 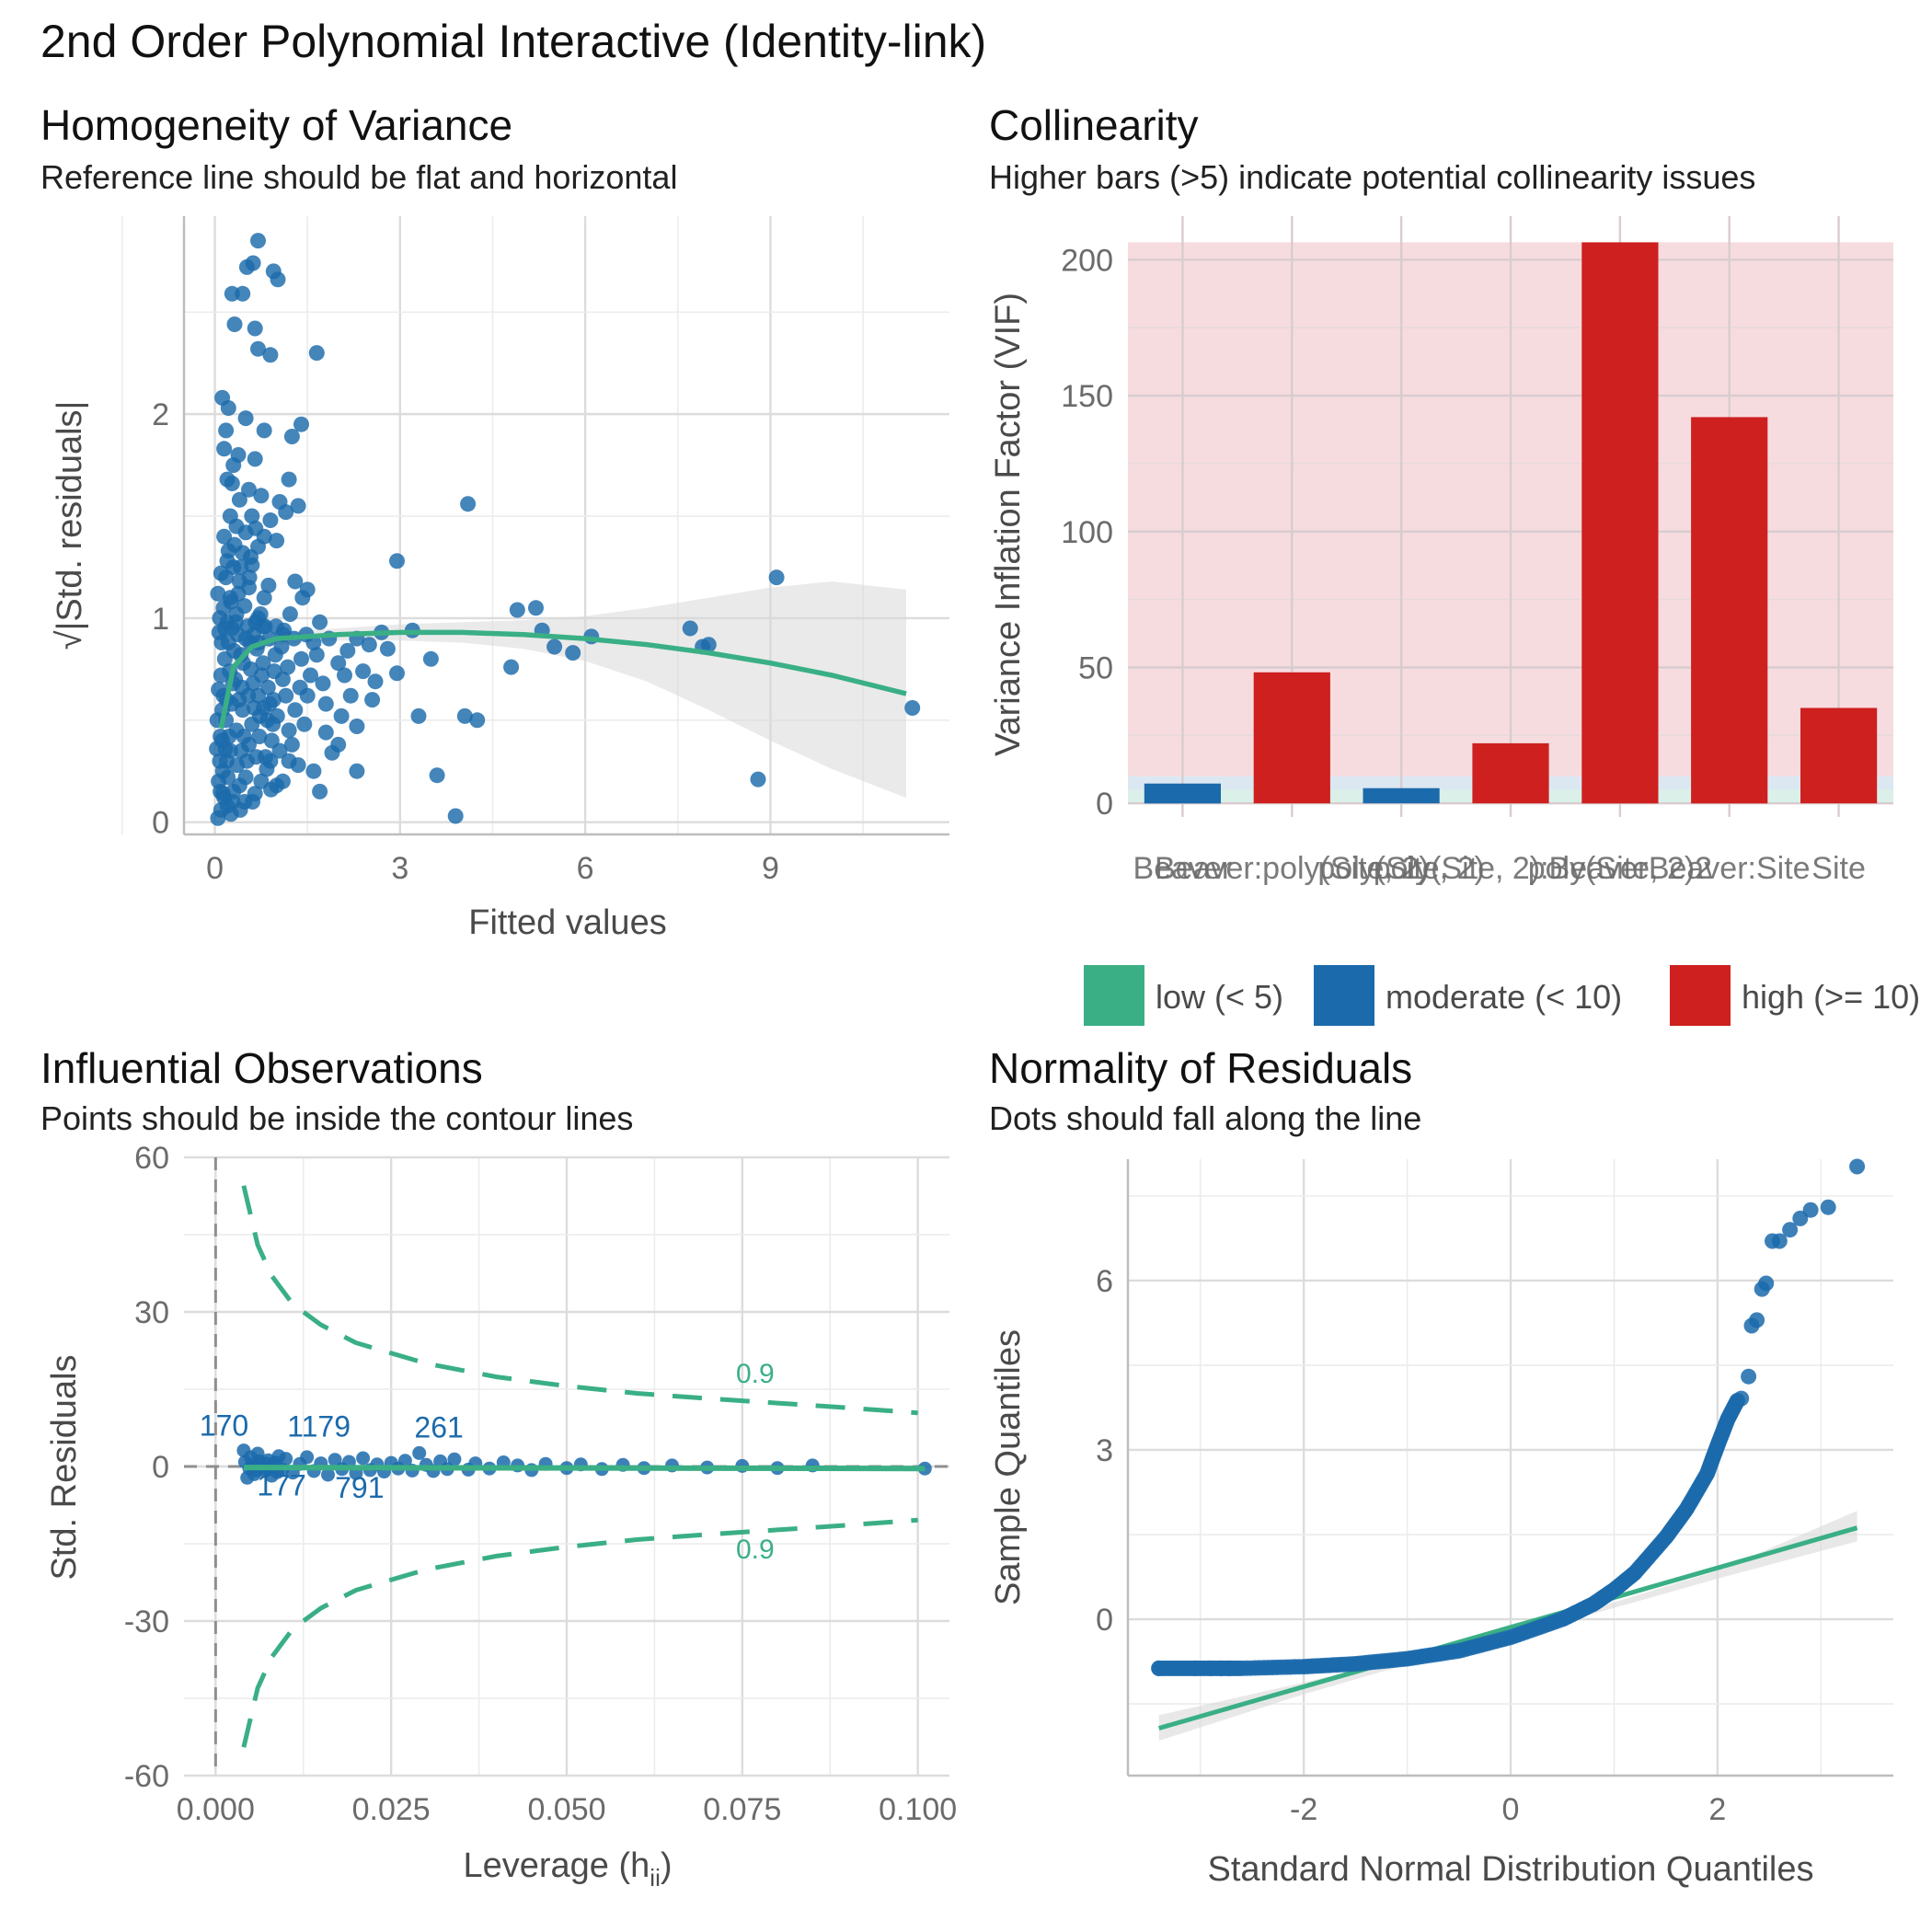 What do you see at coordinates (567, 922) in the screenshot?
I see `homogeneity-x-label: Fitted values` at bounding box center [567, 922].